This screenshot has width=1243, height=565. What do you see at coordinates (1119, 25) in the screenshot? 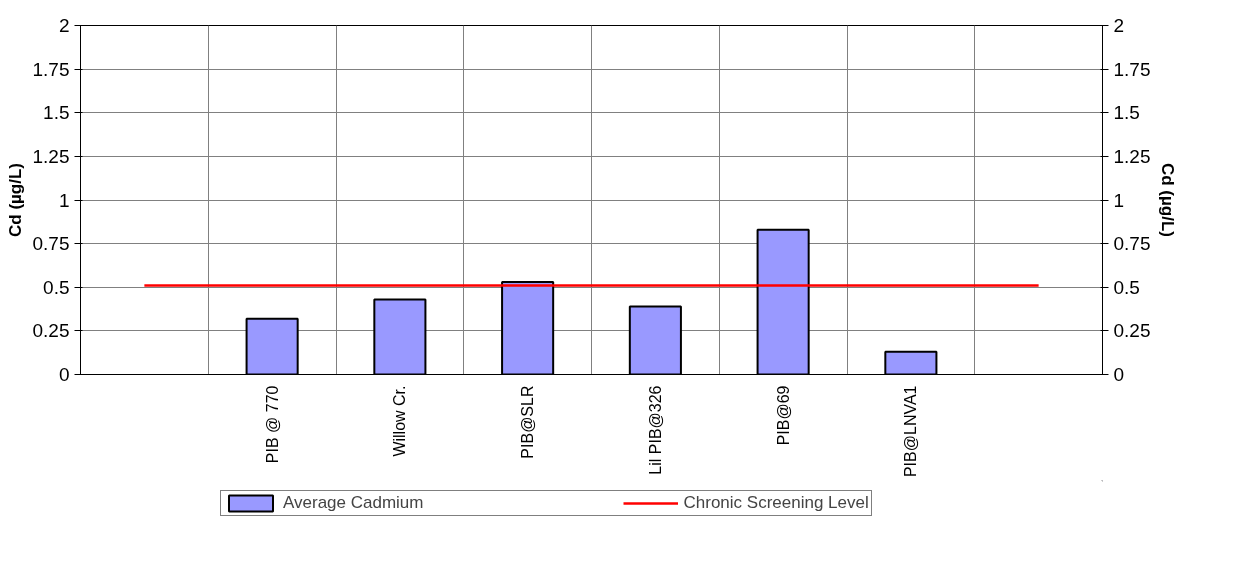
I see `y2-tick-label: 2` at bounding box center [1119, 25].